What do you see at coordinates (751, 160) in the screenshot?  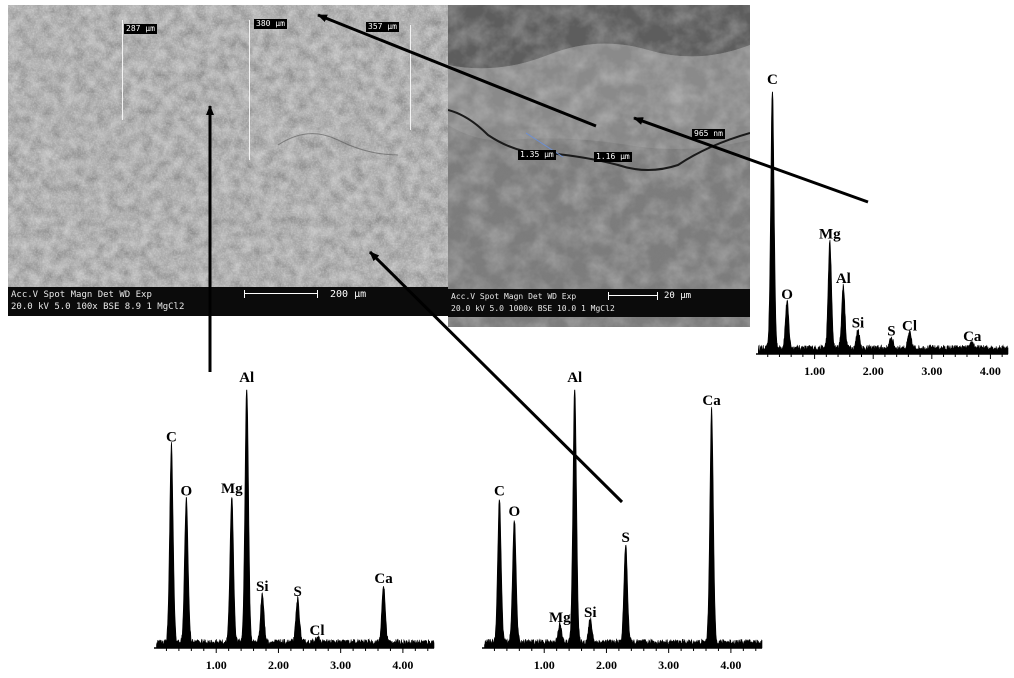 I see `arrow-to-right-micrograph` at bounding box center [751, 160].